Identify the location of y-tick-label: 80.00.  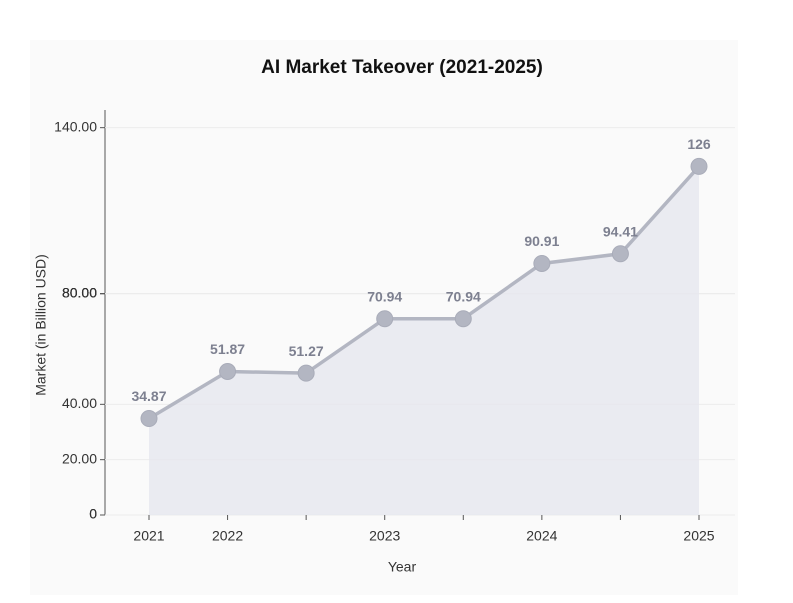
(79, 292).